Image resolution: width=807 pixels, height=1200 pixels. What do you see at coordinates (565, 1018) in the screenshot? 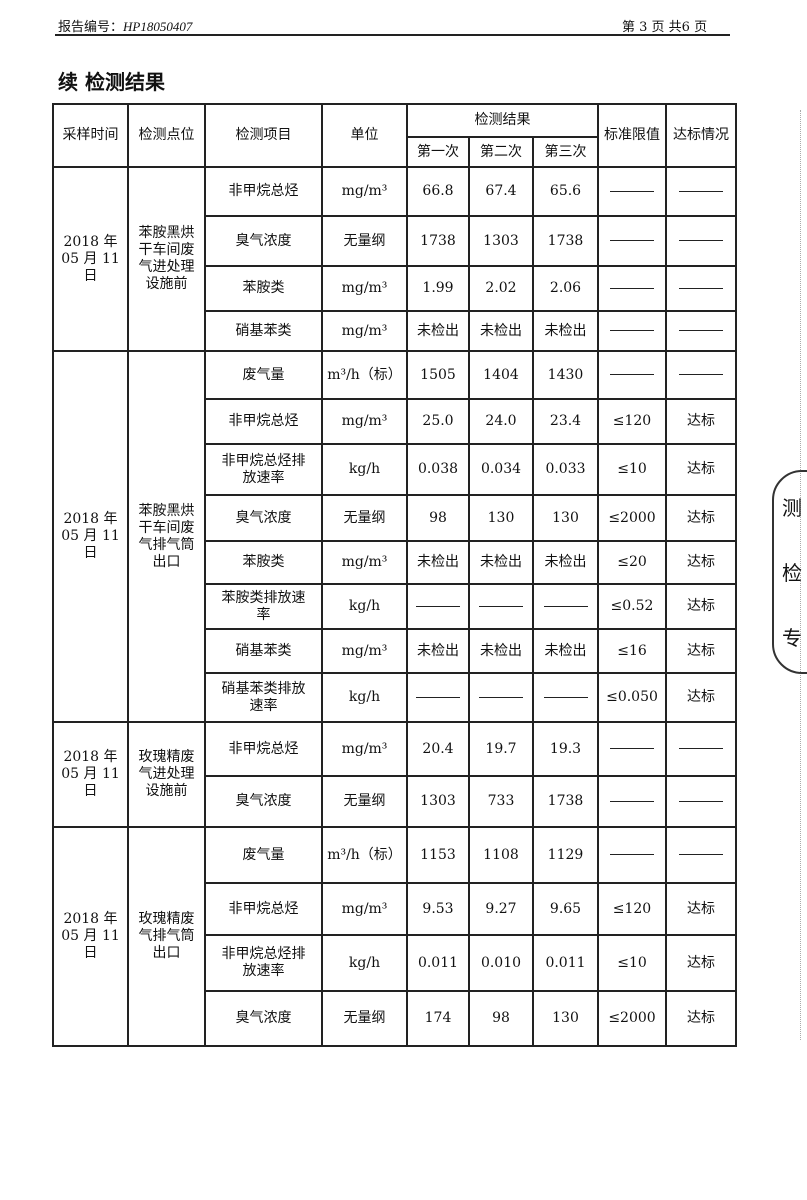
I see `result-value-3: 130` at bounding box center [565, 1018].